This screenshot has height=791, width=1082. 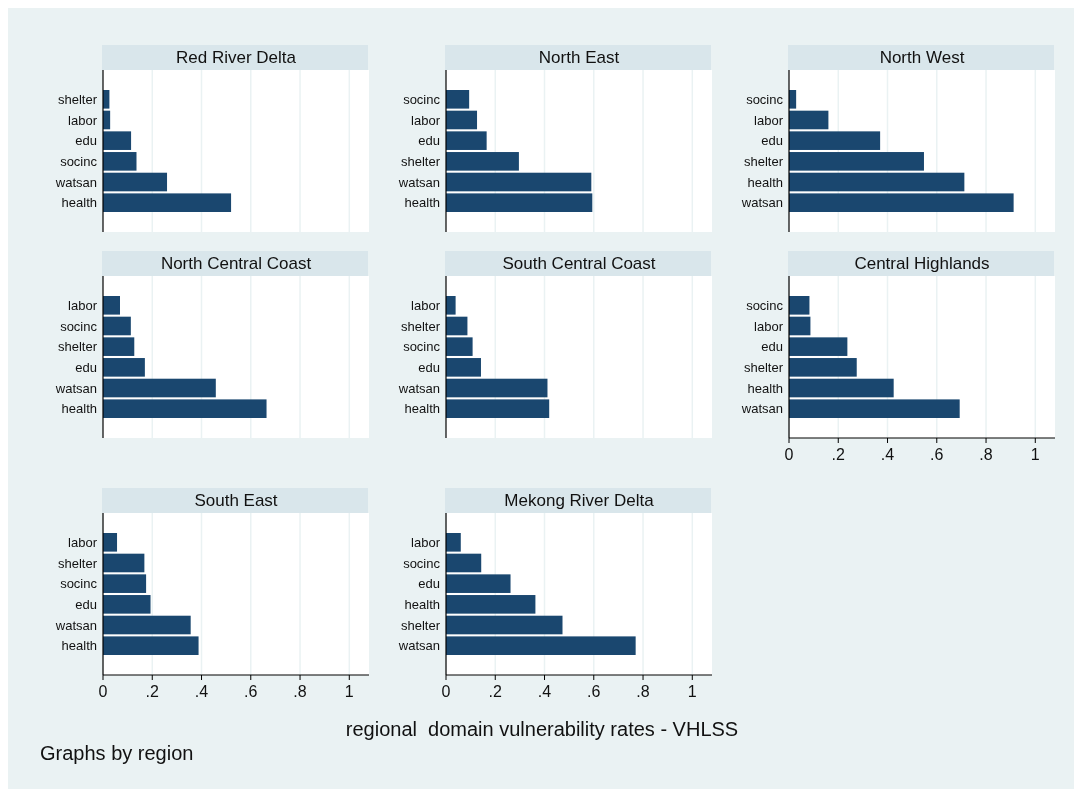 I want to click on chart-title: North East, so click(x=579, y=58).